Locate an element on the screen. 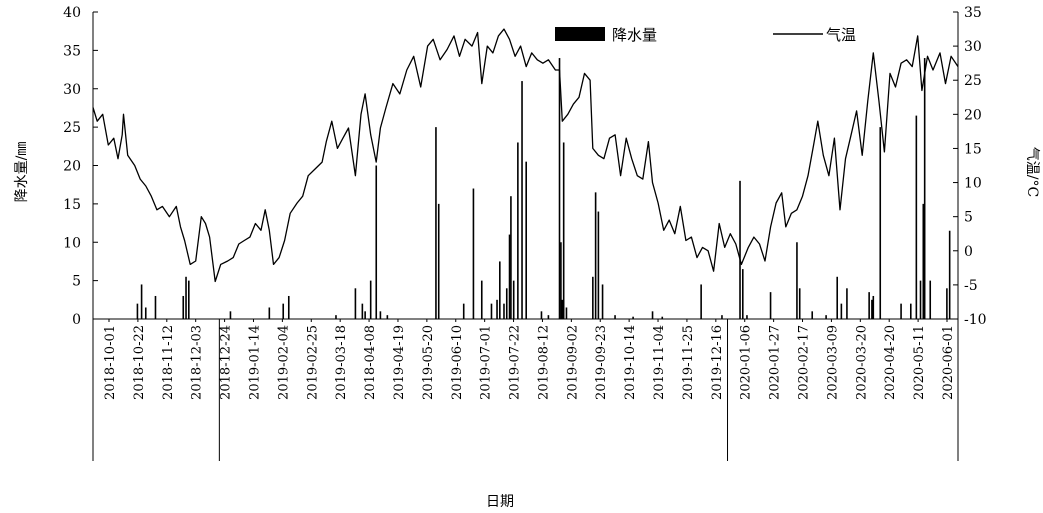  x-tick-label: 2019-11-04 is located at coordinates (659, 362).